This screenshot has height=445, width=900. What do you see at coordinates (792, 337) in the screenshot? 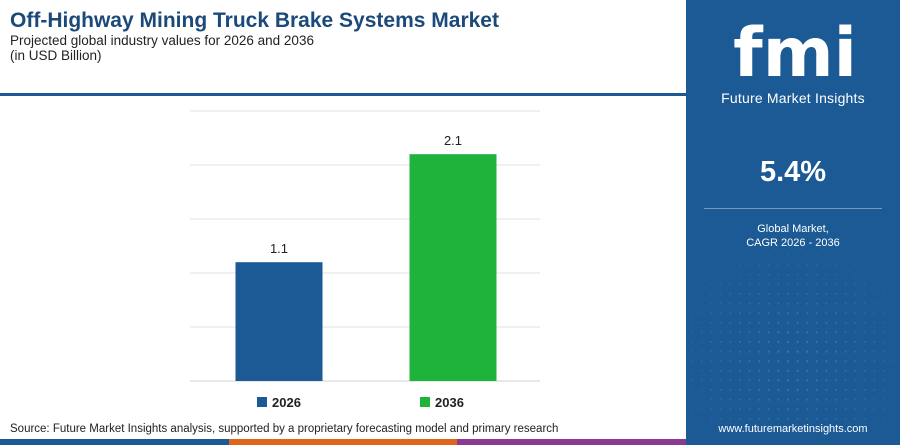
I see `decorative-dot-pattern` at bounding box center [792, 337].